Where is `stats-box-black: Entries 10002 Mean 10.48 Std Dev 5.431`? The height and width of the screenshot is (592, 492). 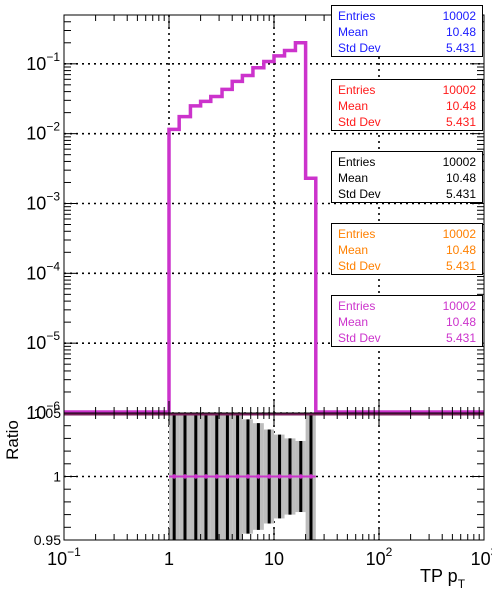
stats-box-black: Entries 10002 Mean 10.48 Std Dev 5.431 is located at coordinates (407, 177).